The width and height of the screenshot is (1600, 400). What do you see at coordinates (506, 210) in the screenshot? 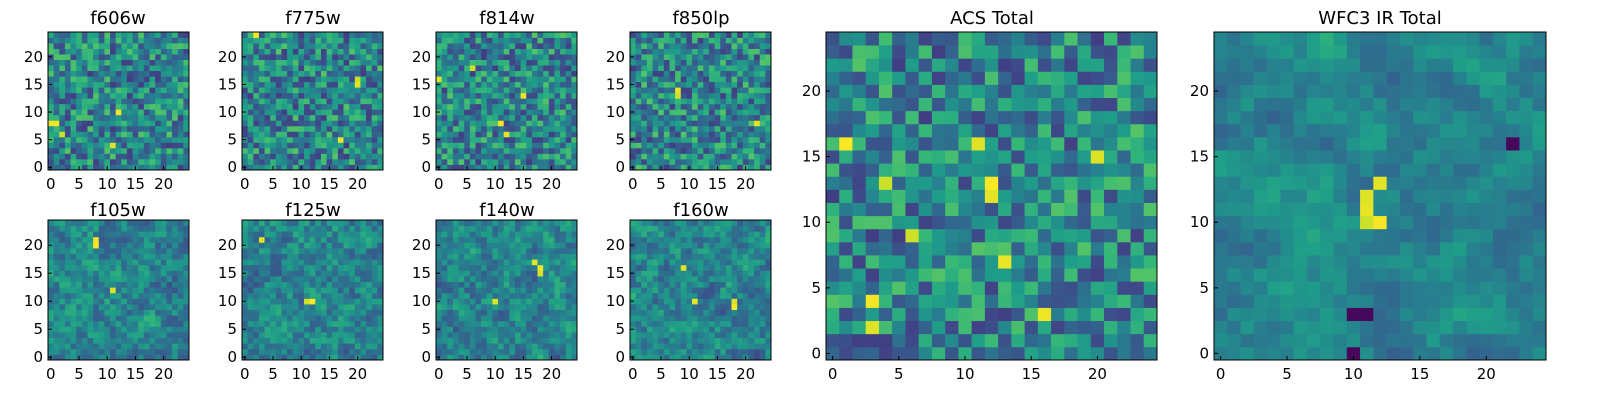
I see `panel-title: f140w` at bounding box center [506, 210].